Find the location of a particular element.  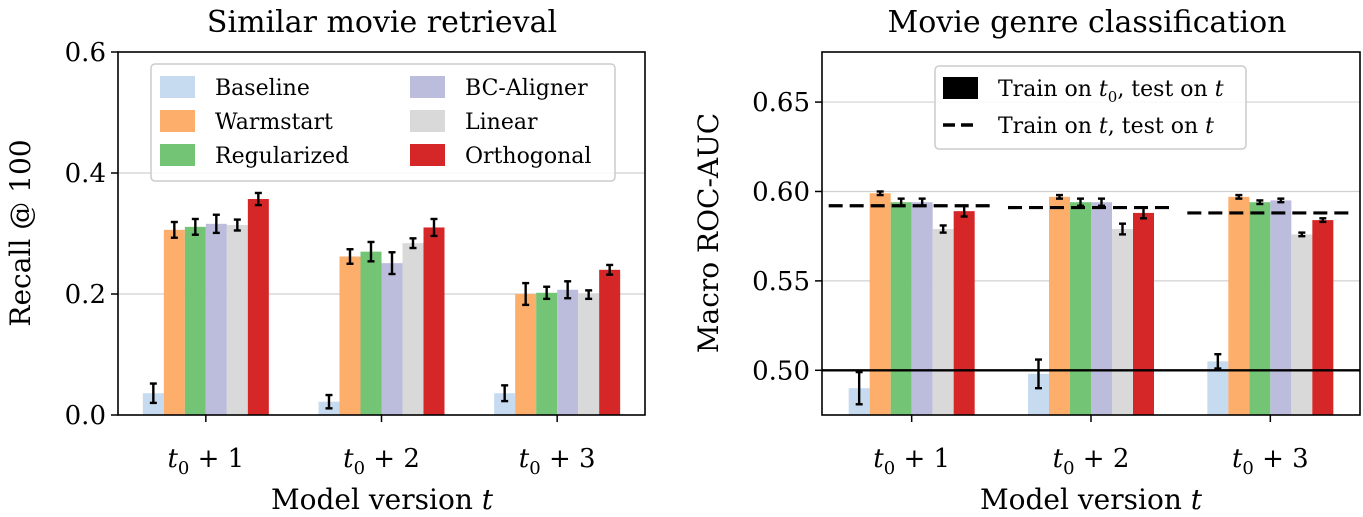

retrieval-x-label-var: t is located at coordinates (488, 499).